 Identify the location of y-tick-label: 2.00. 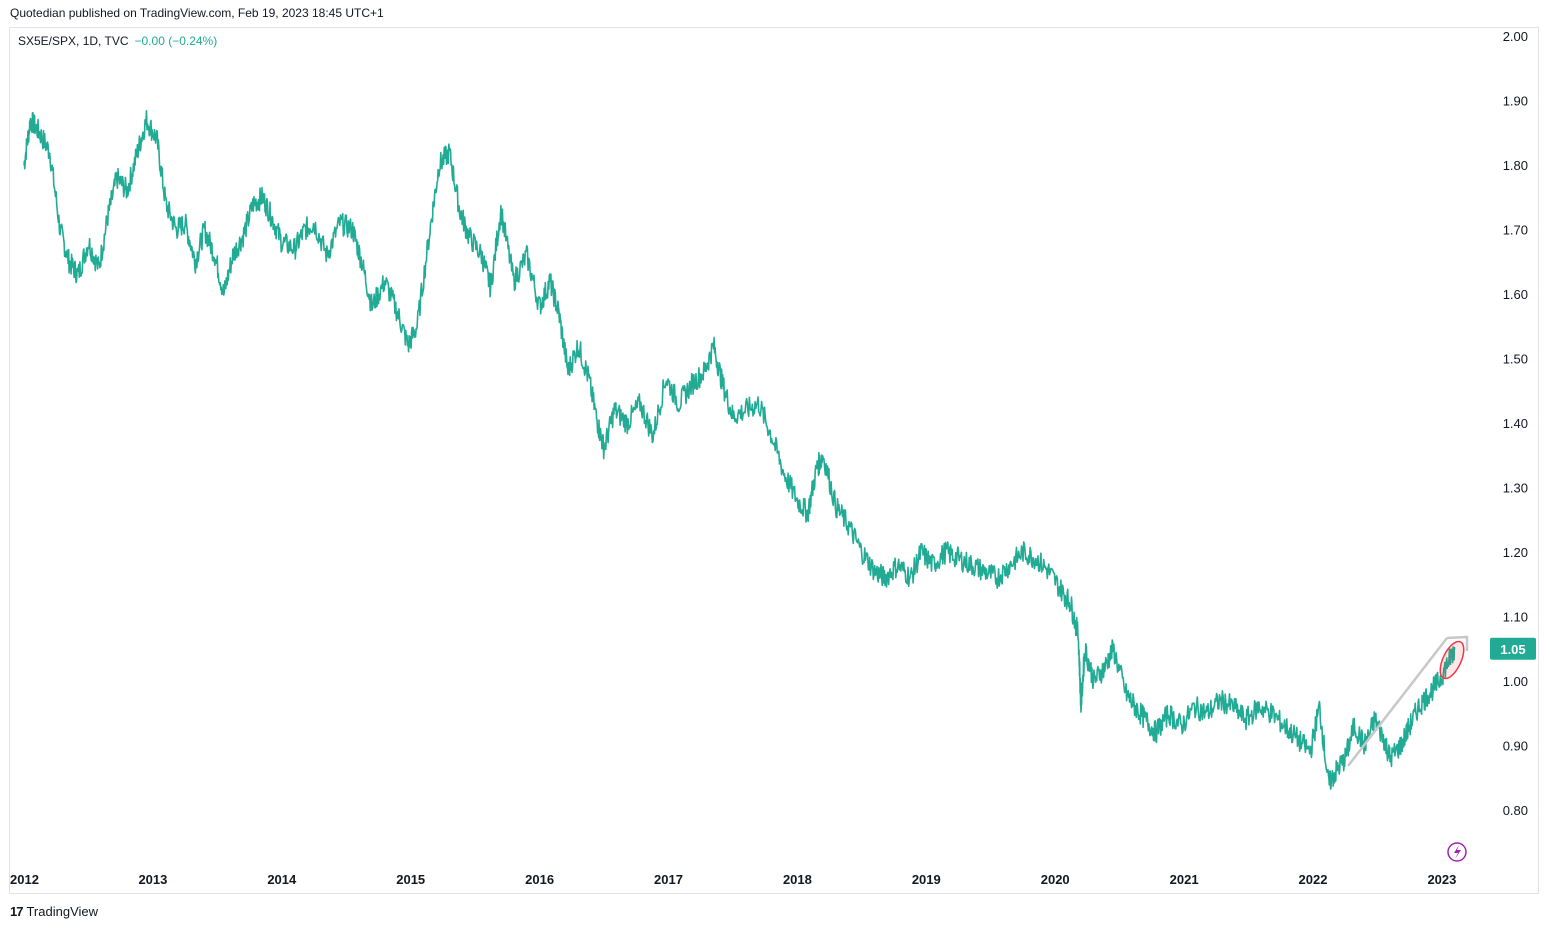
(1515, 36).